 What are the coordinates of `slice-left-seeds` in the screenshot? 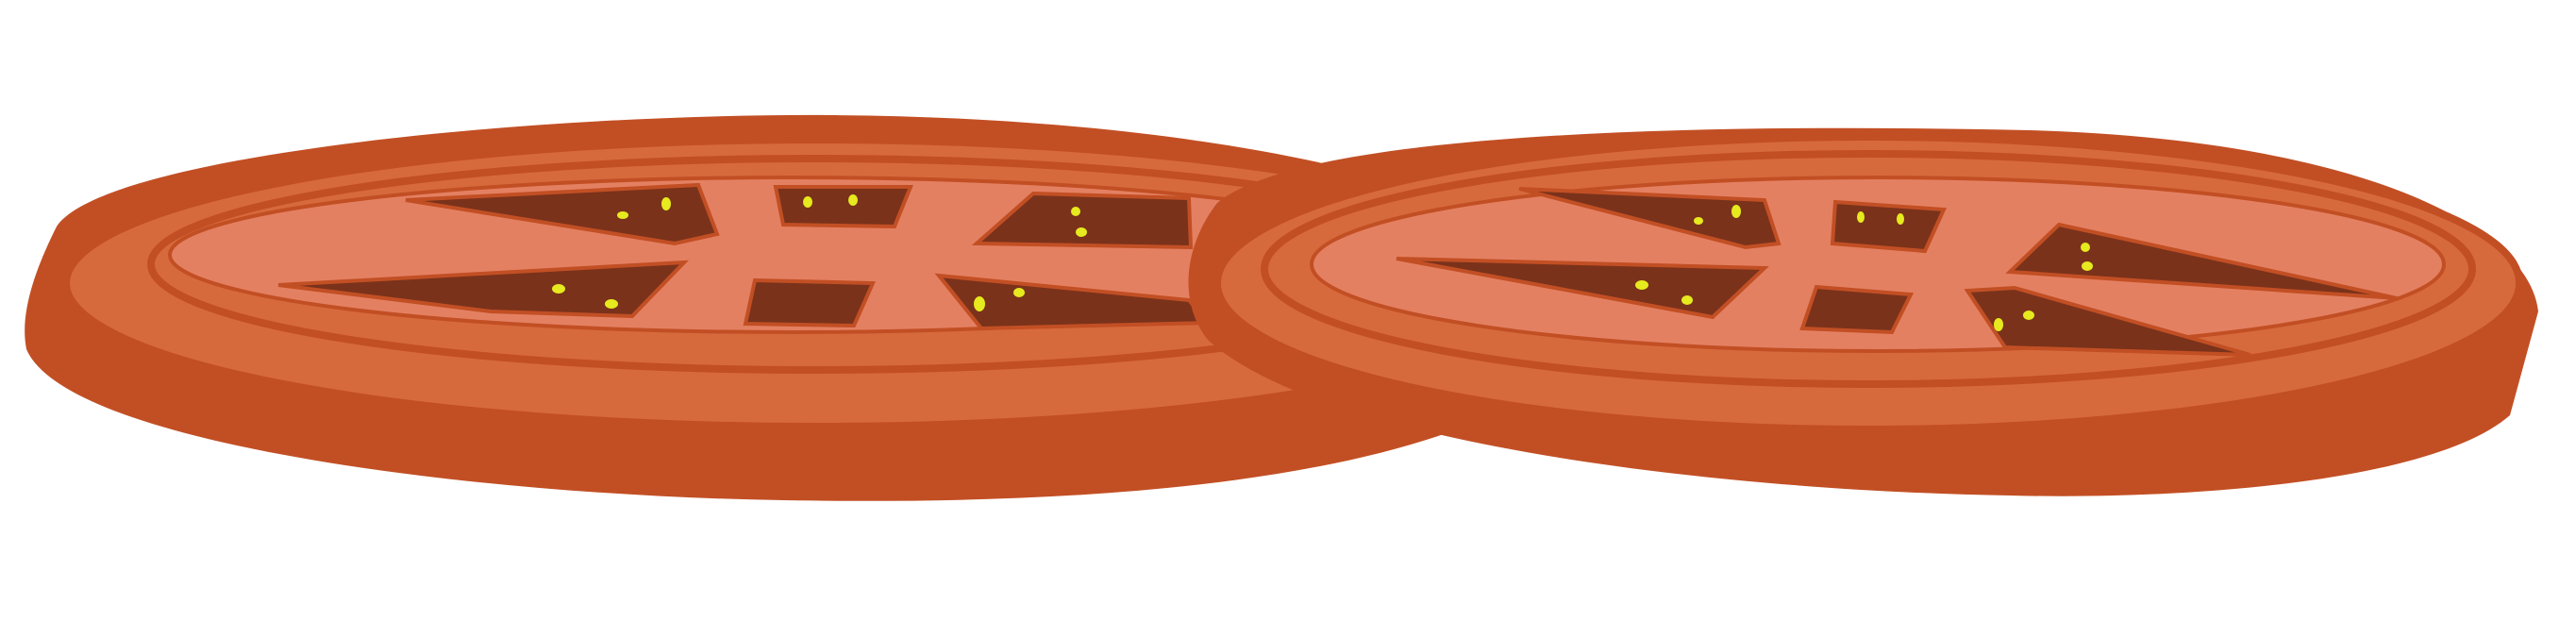 It's located at (819, 253).